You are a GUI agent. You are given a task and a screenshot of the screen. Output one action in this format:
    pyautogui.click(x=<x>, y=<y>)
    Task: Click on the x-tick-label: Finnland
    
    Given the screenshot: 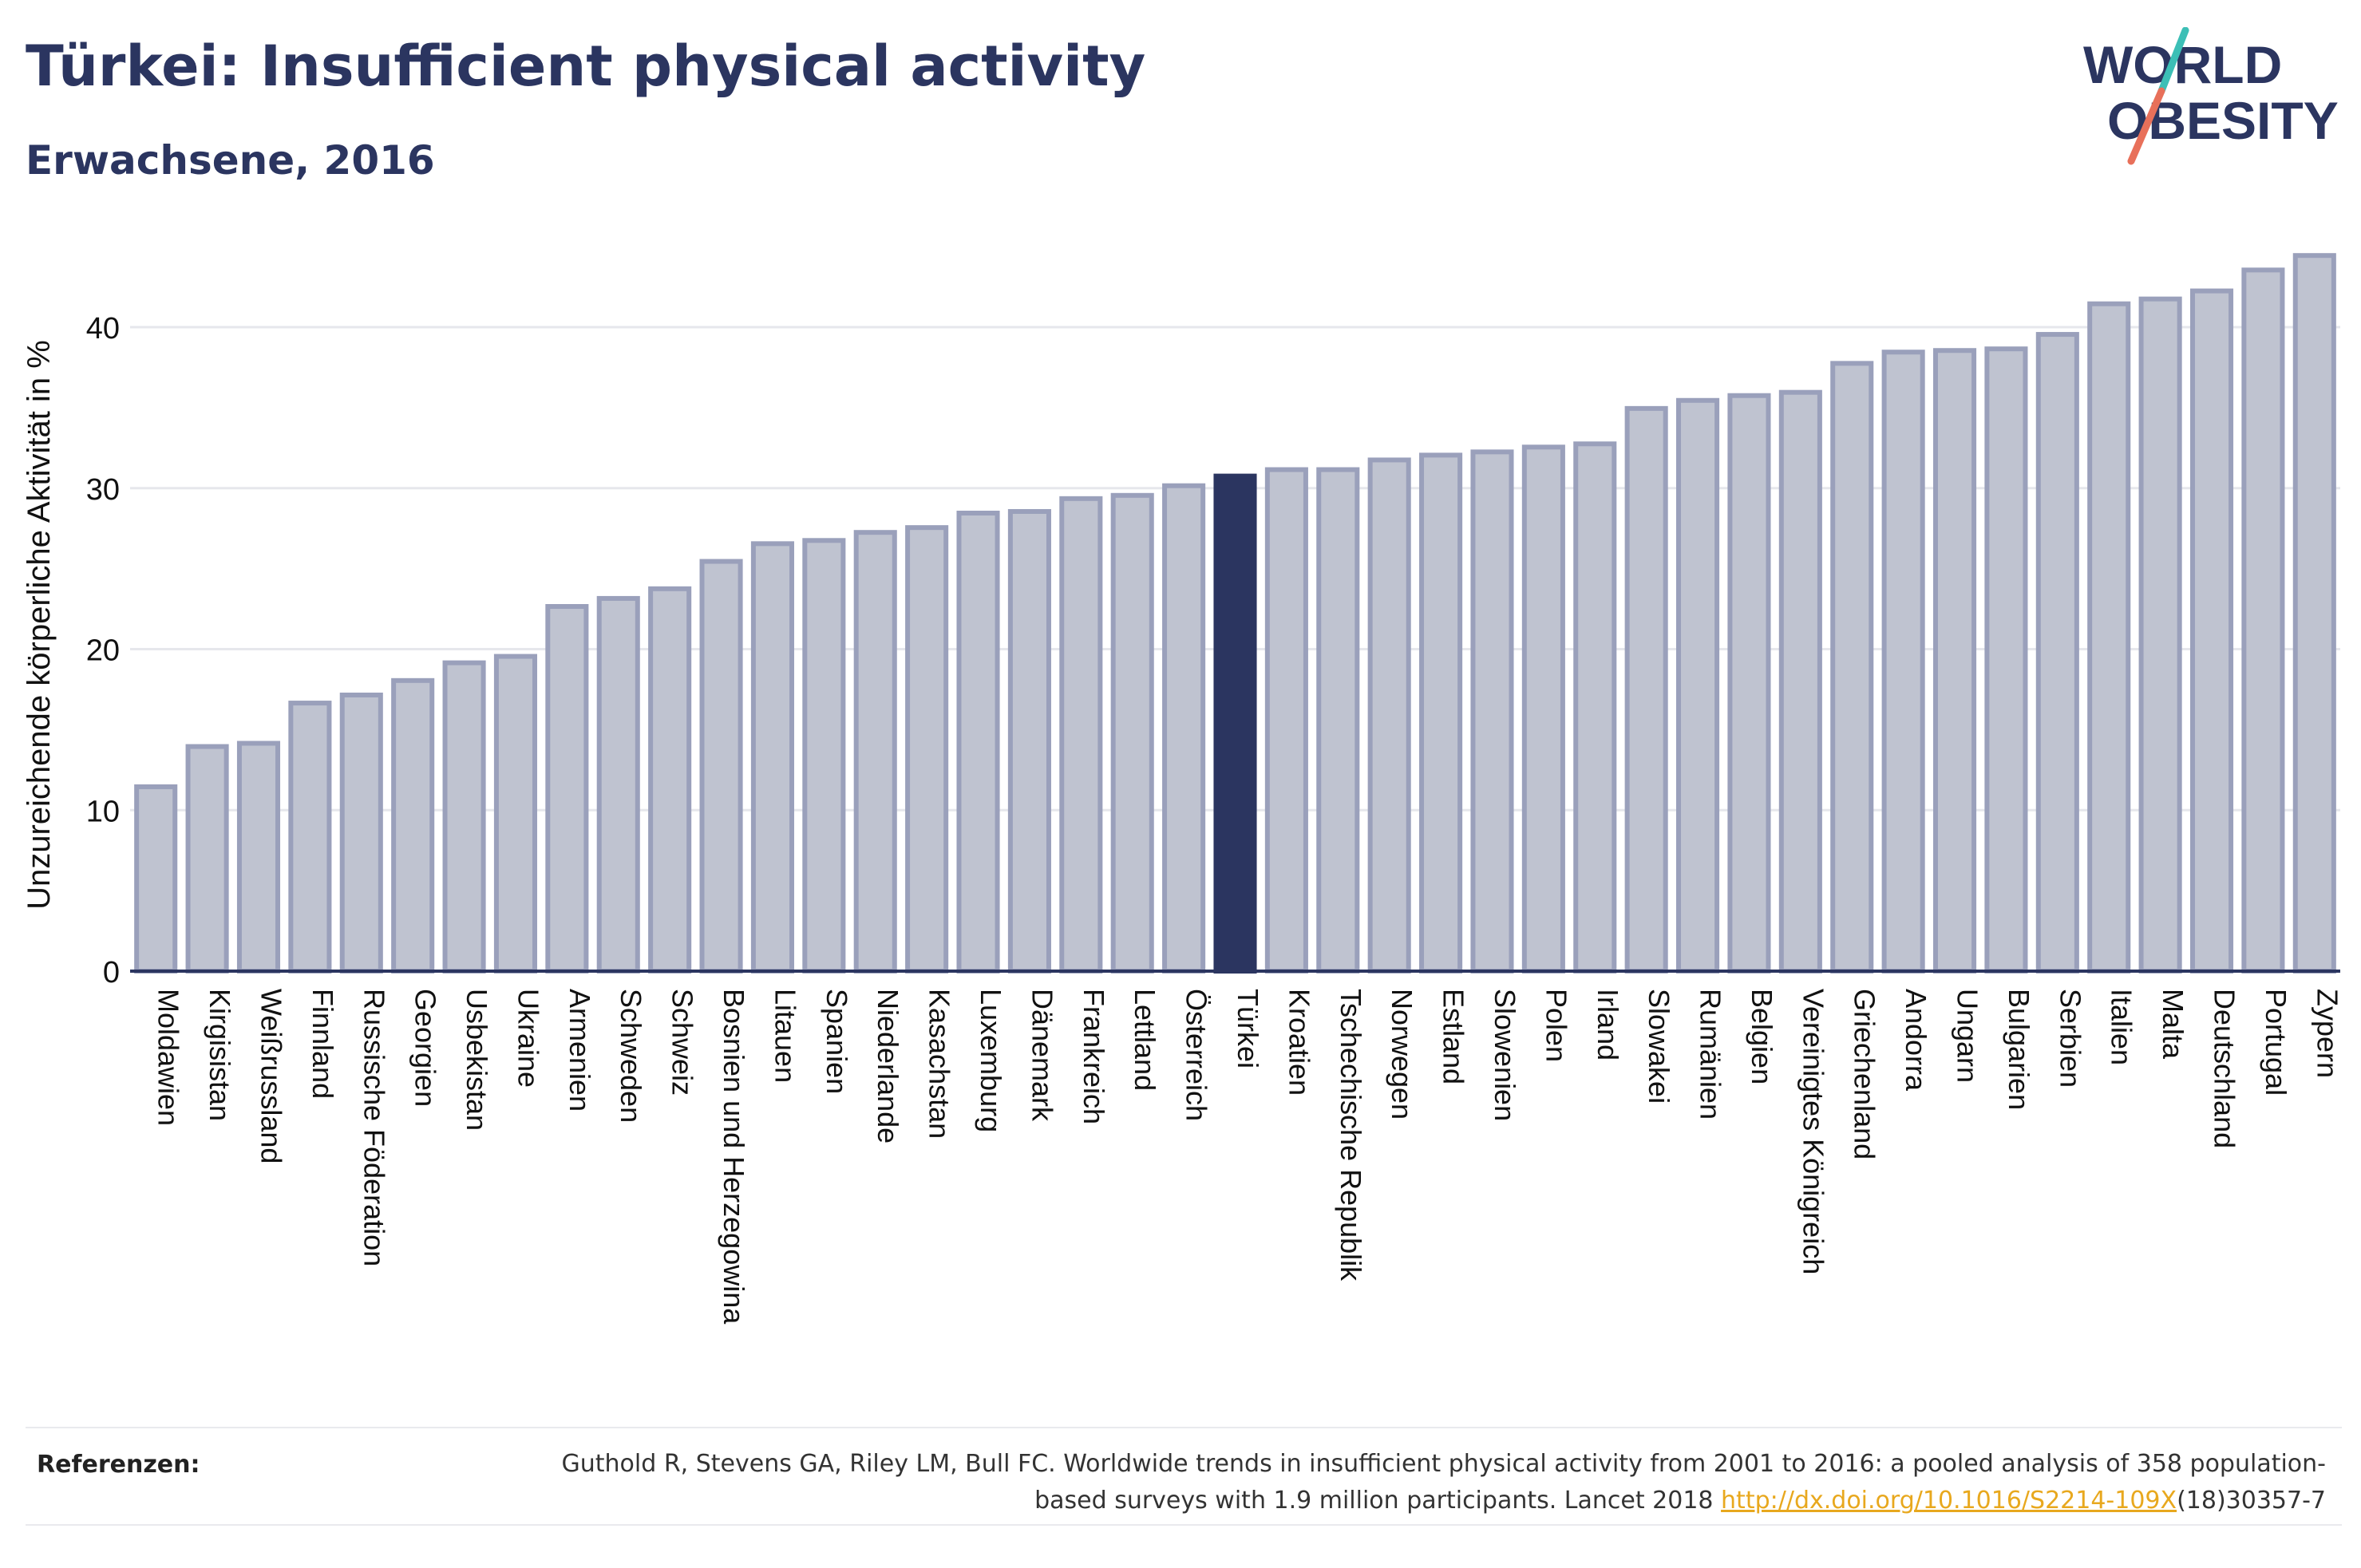 What is the action you would take?
    pyautogui.click(x=322, y=1044)
    